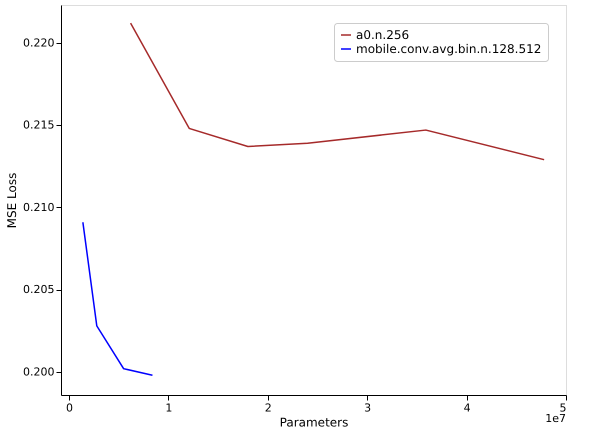 Image resolution: width=605 pixels, height=435 pixels. What do you see at coordinates (69, 408) in the screenshot?
I see `x-tick-label: 0` at bounding box center [69, 408].